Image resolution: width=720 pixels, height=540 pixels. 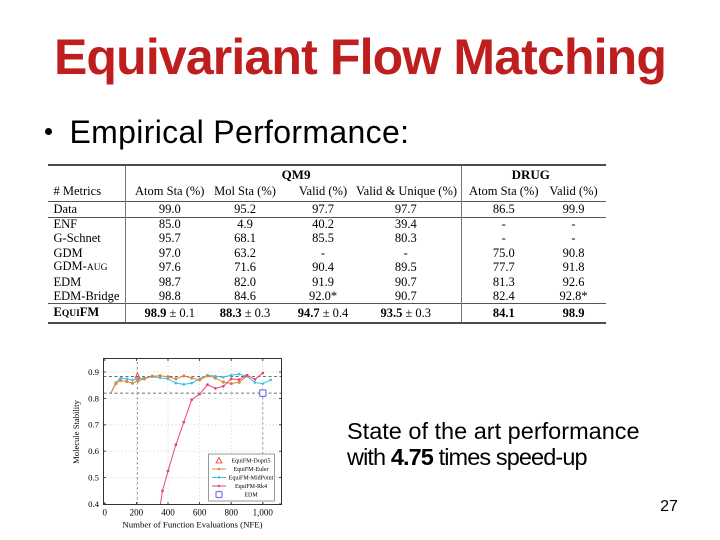 I want to click on svg-text: EquiFM-Rk4, so click(x=251, y=487).